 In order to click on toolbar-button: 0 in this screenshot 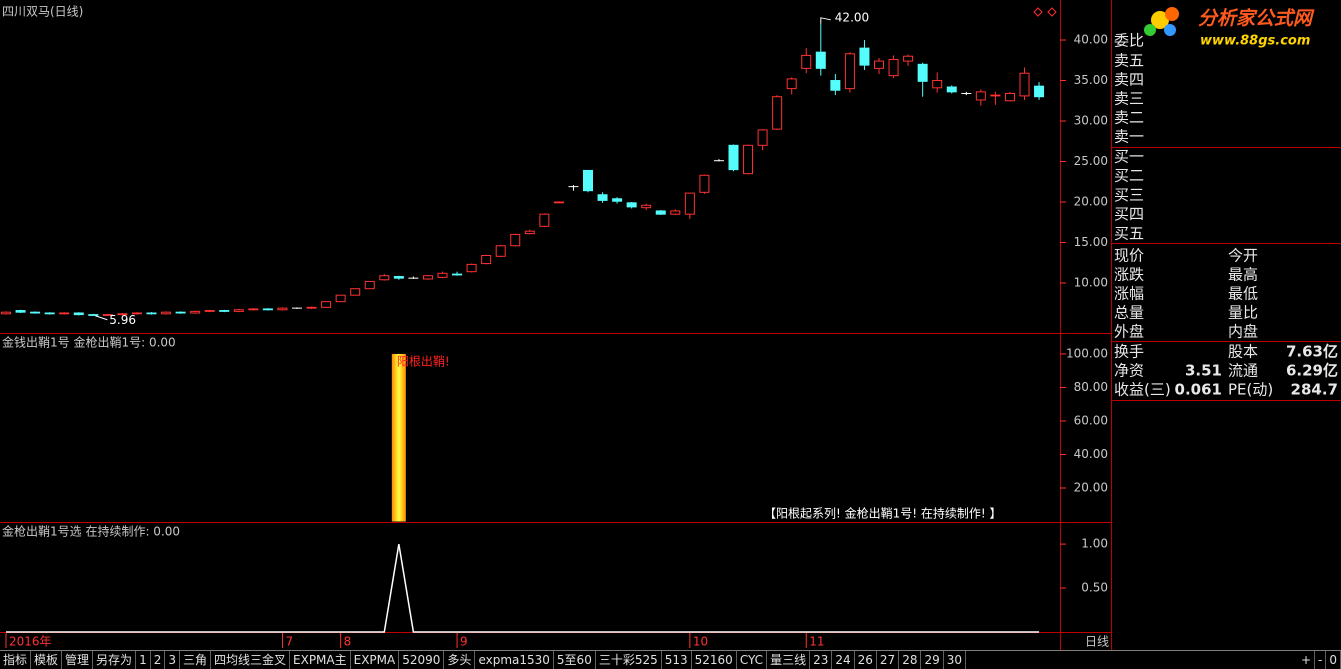, I will do `click(1333, 660)`.